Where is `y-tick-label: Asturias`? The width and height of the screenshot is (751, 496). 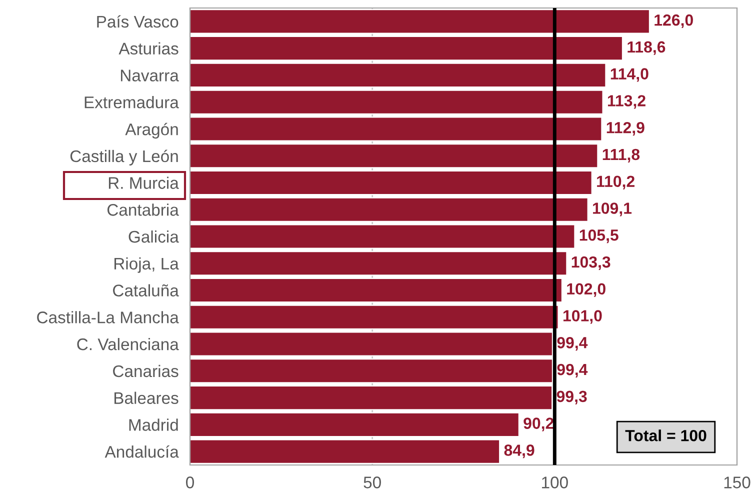 y-tick-label: Asturias is located at coordinates (148, 48).